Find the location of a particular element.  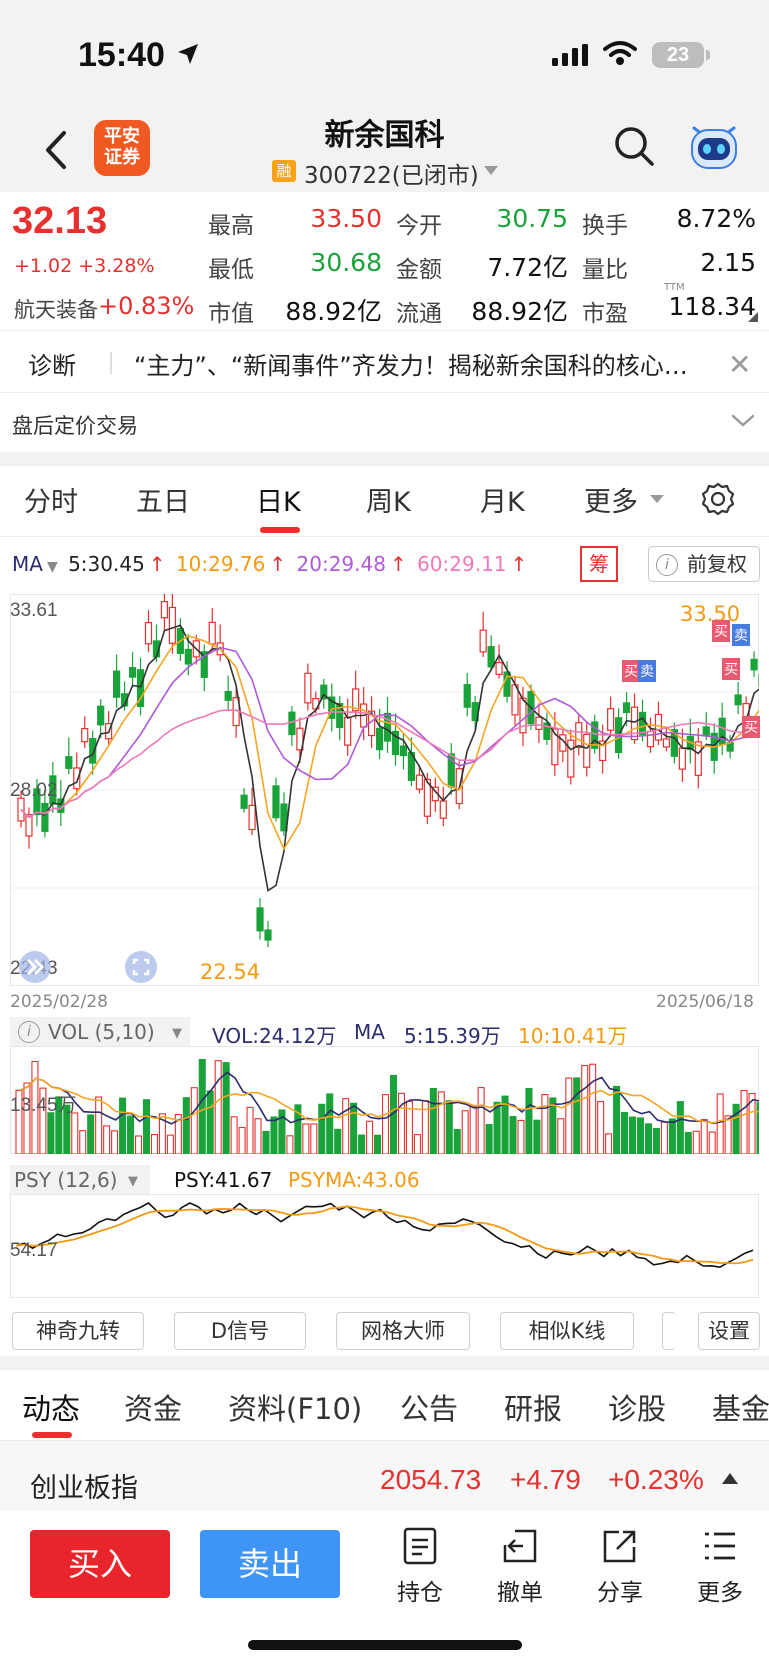

vol-ma10: 10:10.41万 is located at coordinates (573, 1036).